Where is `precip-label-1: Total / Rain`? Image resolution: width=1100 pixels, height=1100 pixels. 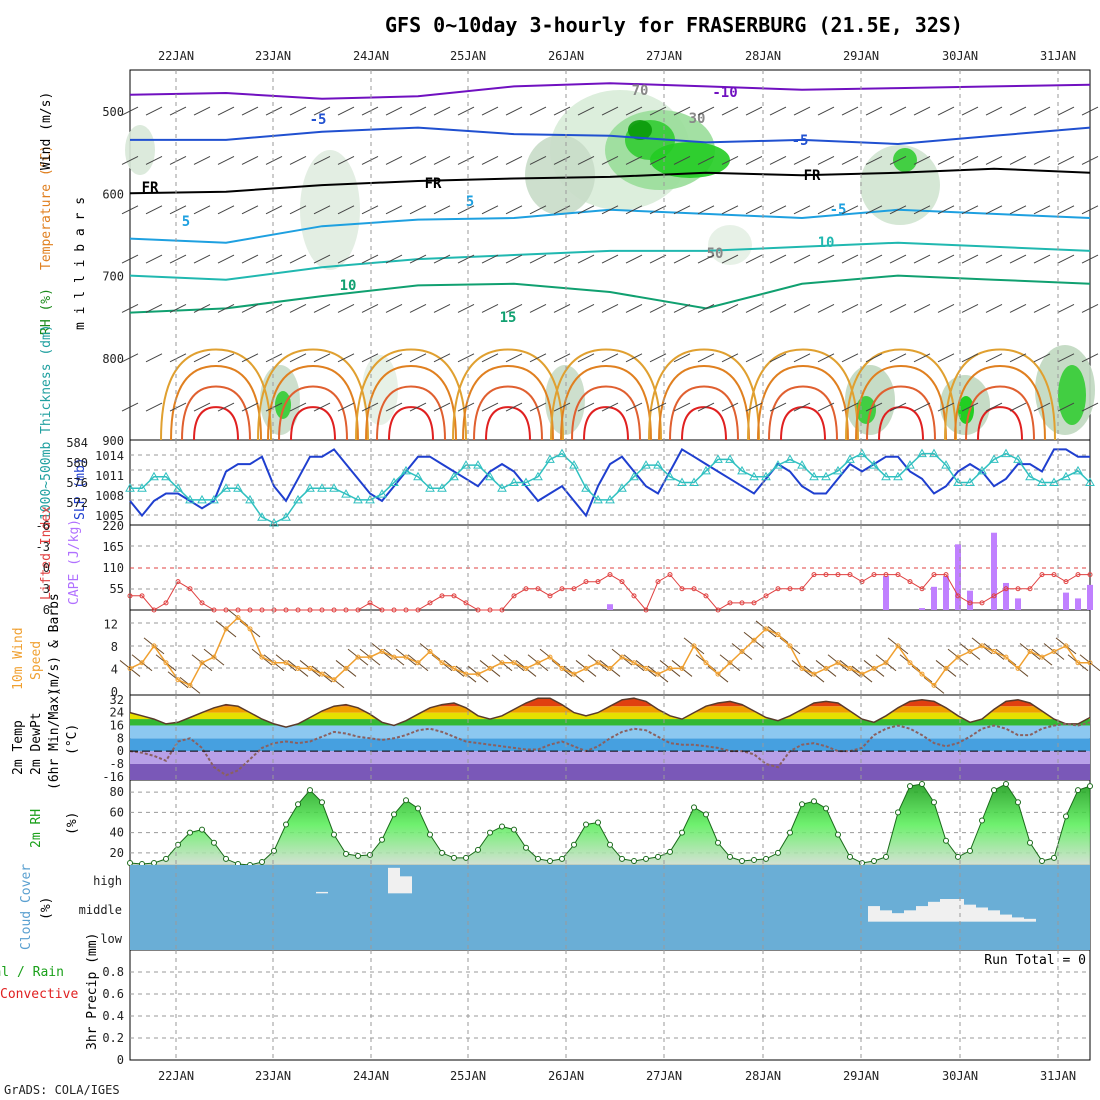
precip-label-1: Total / Rain is located at coordinates (32, 972).